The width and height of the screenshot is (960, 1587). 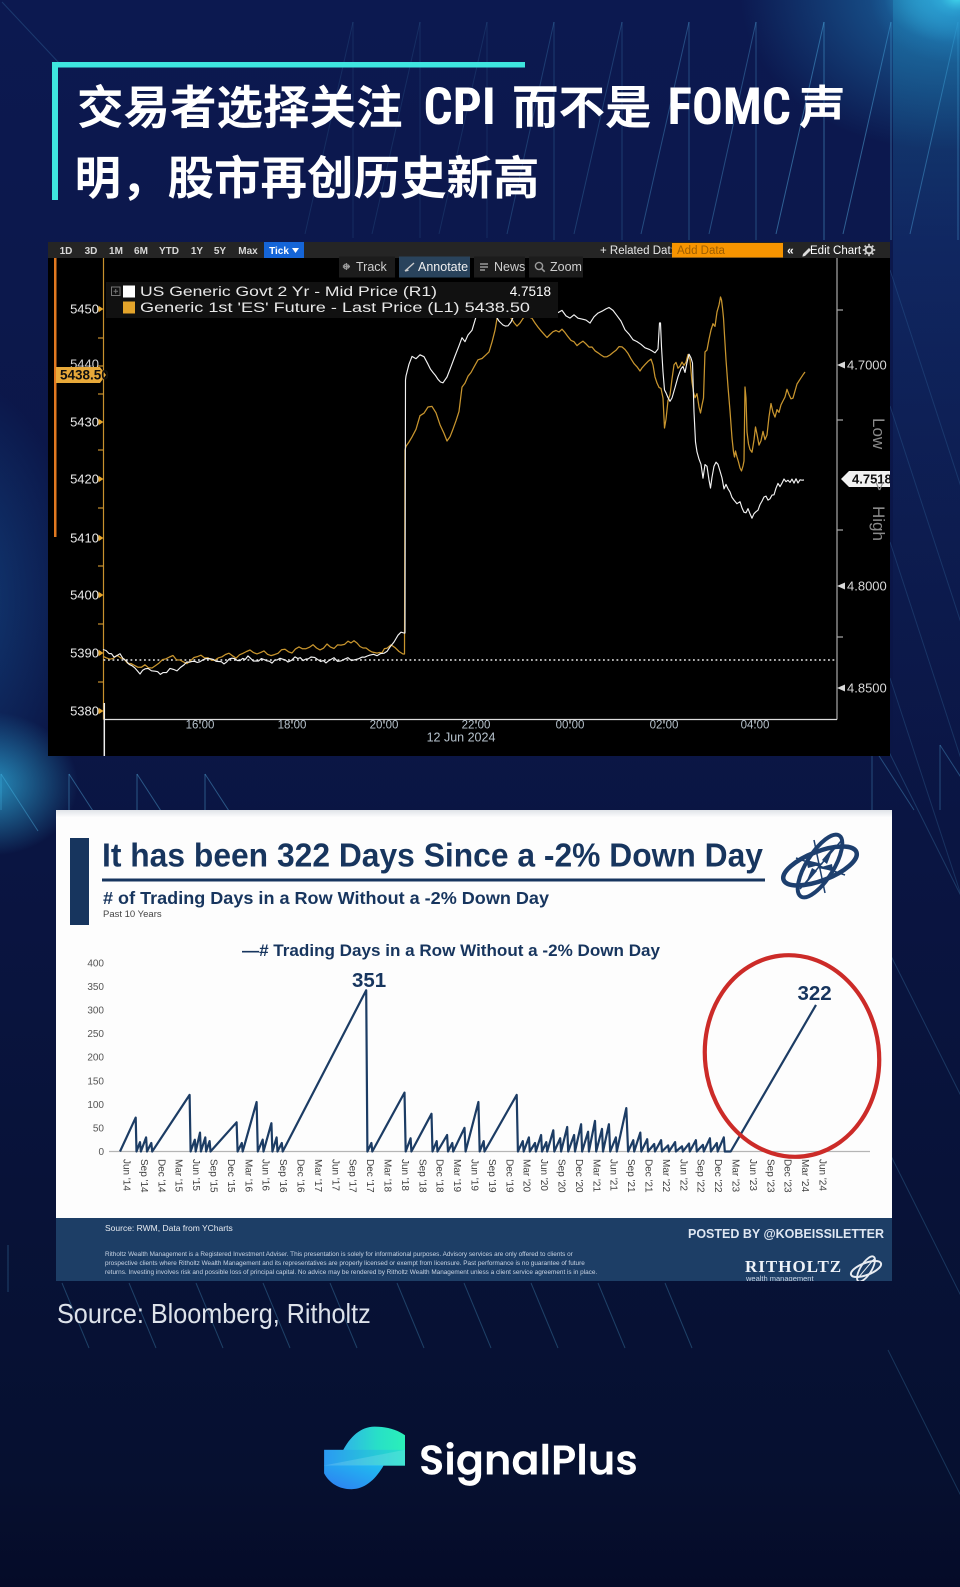 I want to click on svg-text: 150, so click(x=95, y=1081).